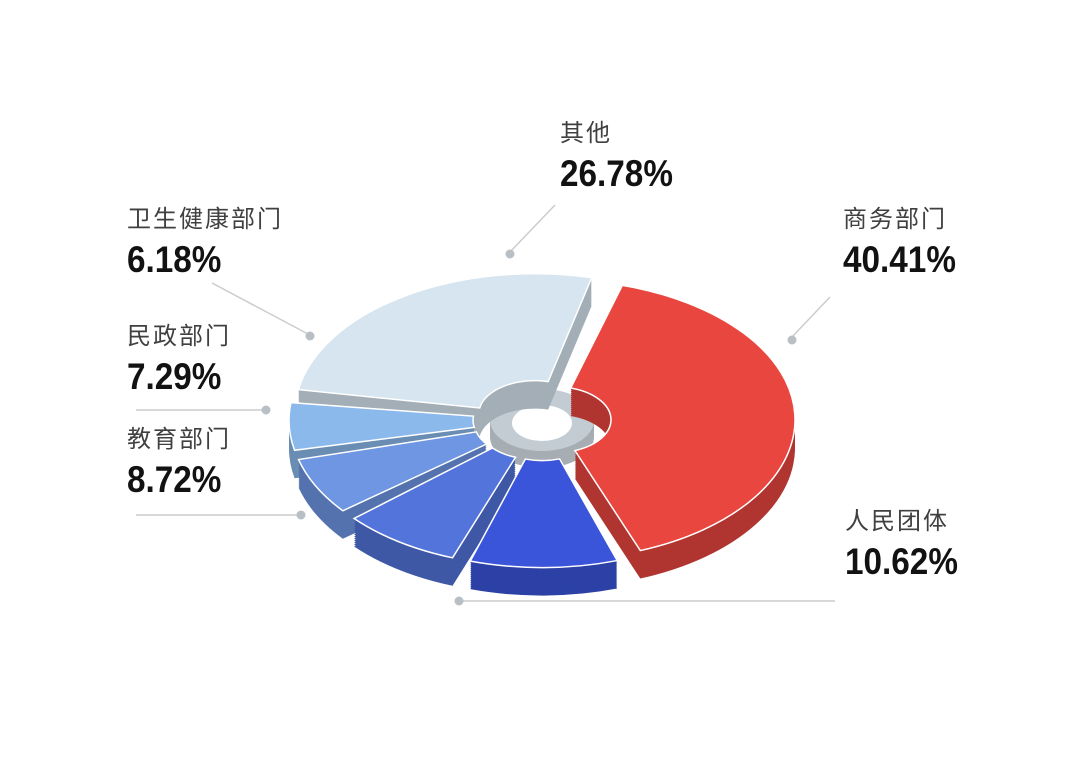  Describe the element at coordinates (586, 133) in the screenshot. I see `slice-label: 其他` at that location.